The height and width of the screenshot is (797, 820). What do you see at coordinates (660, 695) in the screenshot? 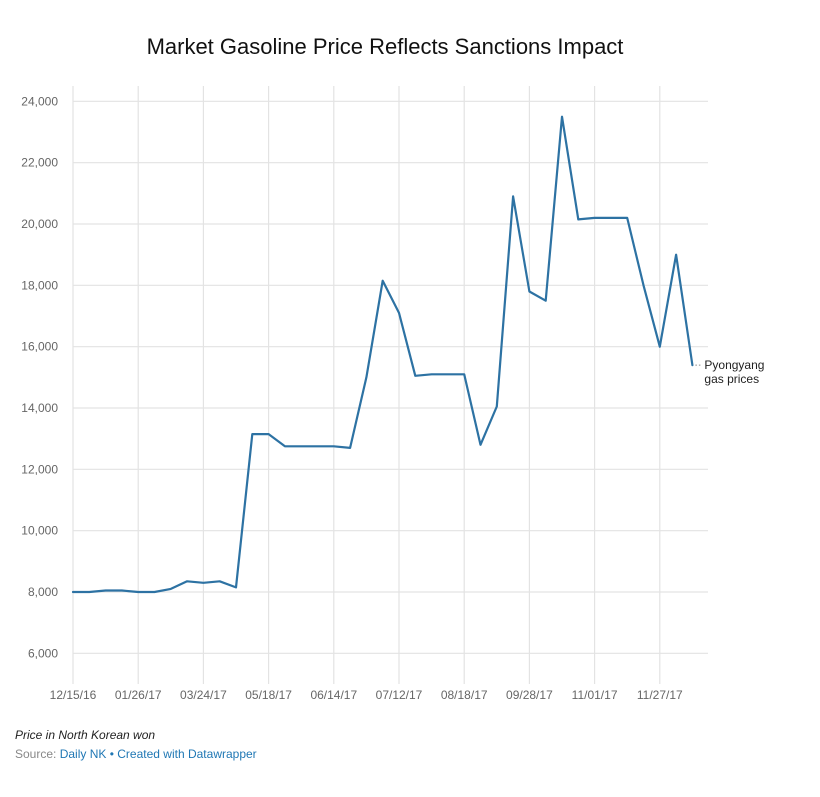
I see `x-tick-label: 11/27/17` at bounding box center [660, 695].